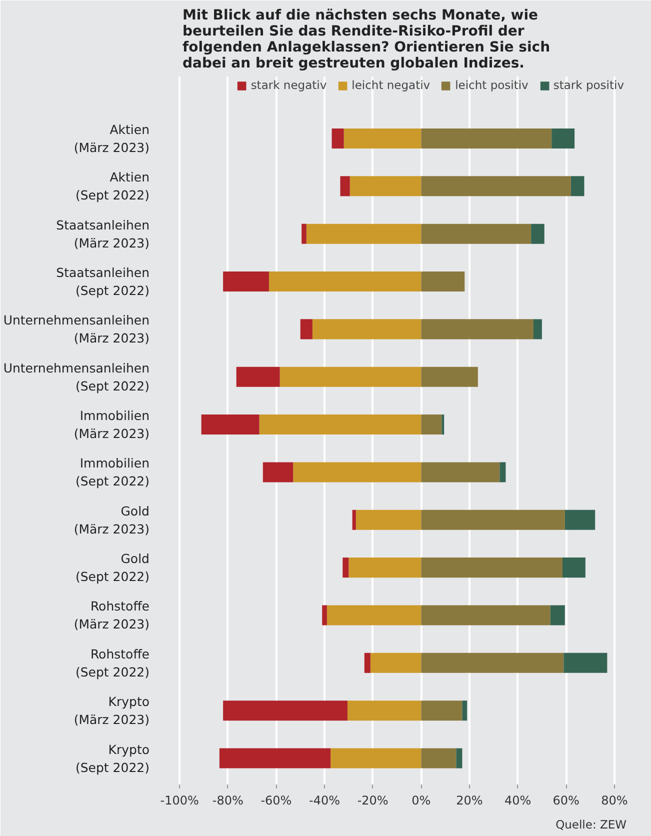 The height and width of the screenshot is (836, 651). I want to click on x-tick-label: -20%, so click(372, 801).